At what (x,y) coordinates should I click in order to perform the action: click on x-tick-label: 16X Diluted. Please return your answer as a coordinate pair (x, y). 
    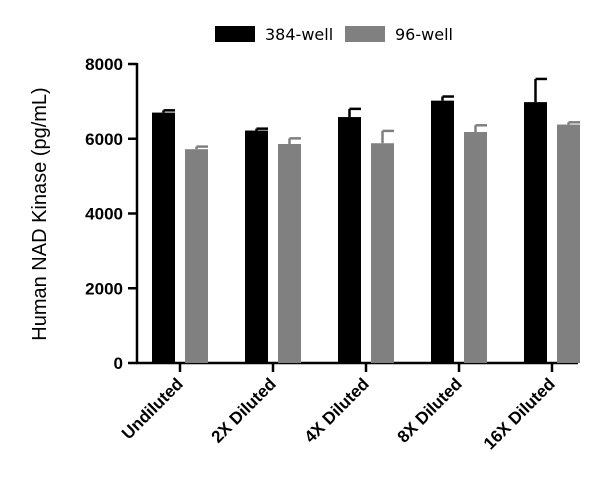
    Looking at the image, I should click on (519, 413).